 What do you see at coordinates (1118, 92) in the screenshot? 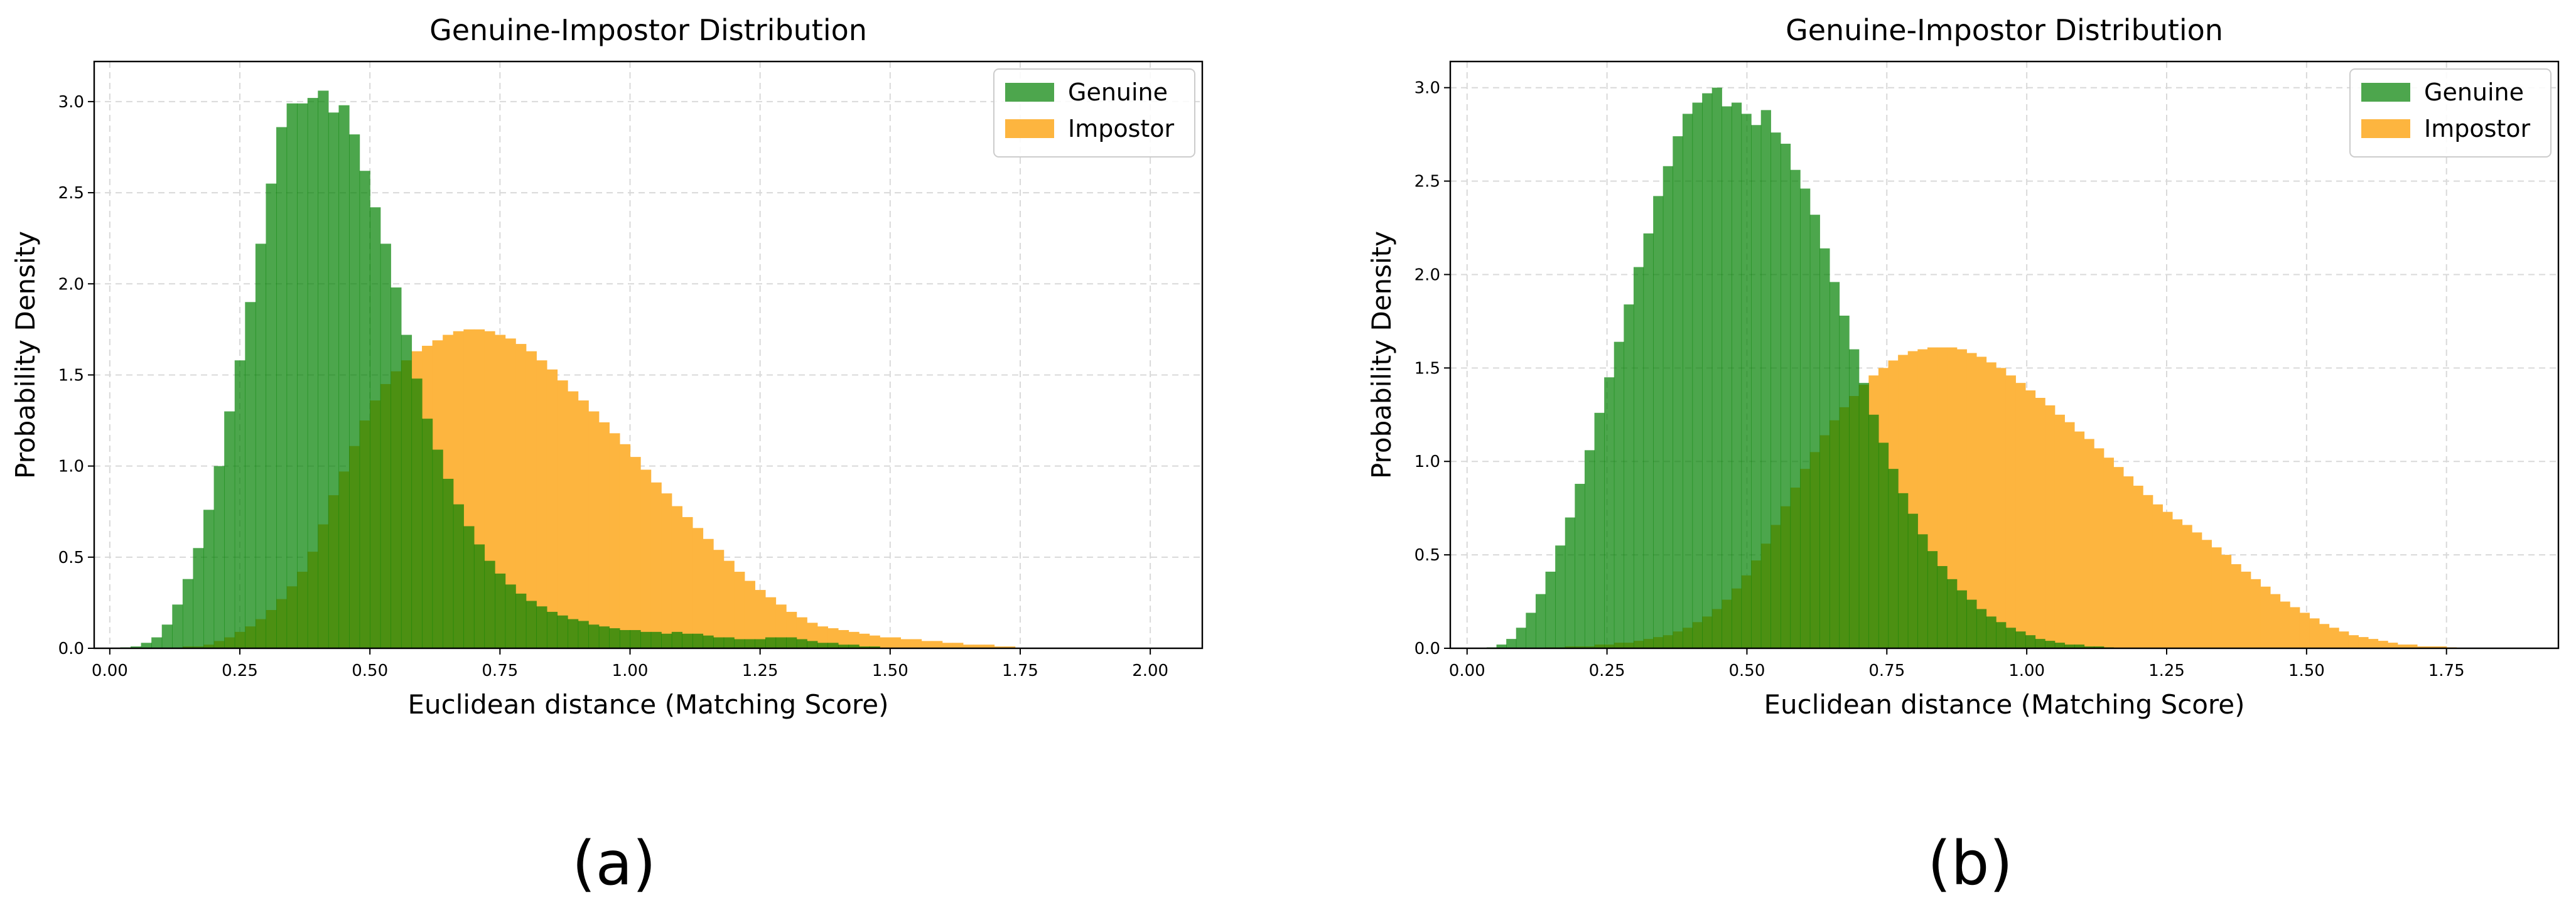
I see `legend-label: Genuine` at bounding box center [1118, 92].